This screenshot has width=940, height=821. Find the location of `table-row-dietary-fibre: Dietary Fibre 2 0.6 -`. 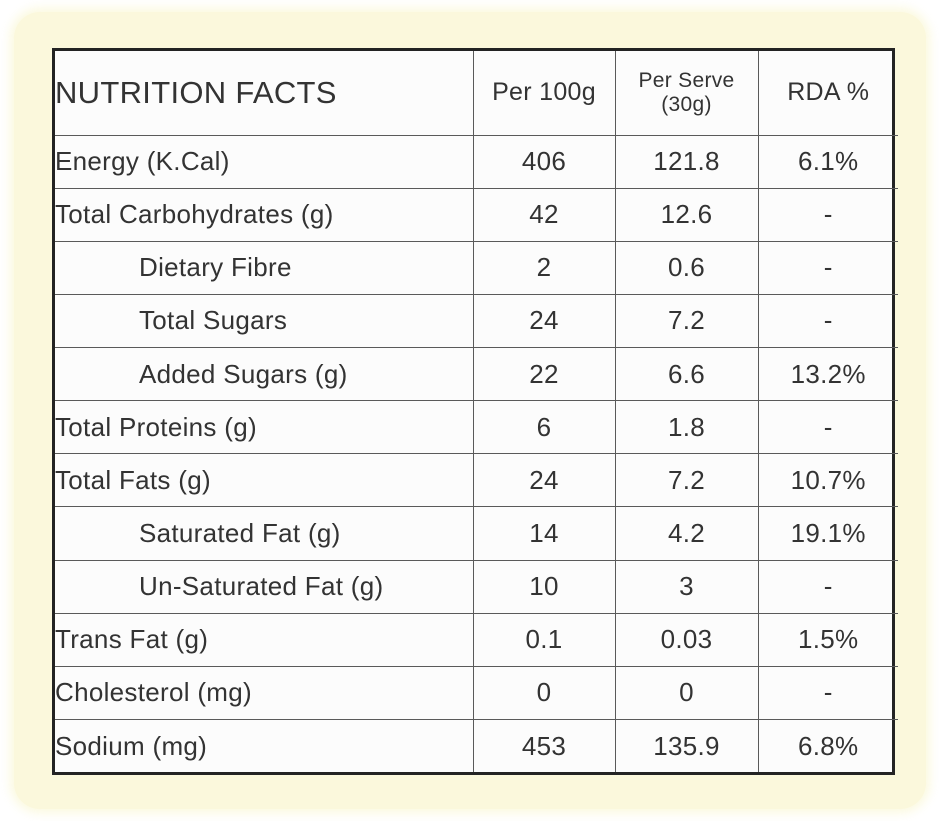

table-row-dietary-fibre: Dietary Fibre 2 0.6 - is located at coordinates (476, 267).